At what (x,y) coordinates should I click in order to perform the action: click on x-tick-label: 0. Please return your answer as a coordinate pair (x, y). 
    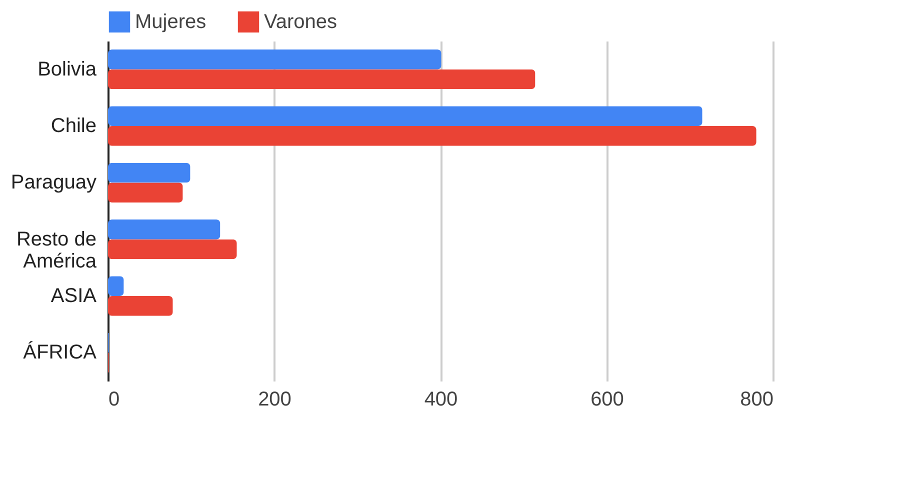
    Looking at the image, I should click on (114, 399).